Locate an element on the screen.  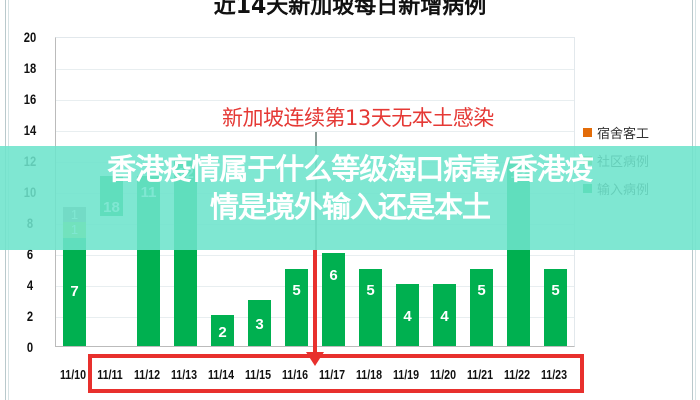
legend-item-dorm: 宿舍客工 is located at coordinates (616, 132).